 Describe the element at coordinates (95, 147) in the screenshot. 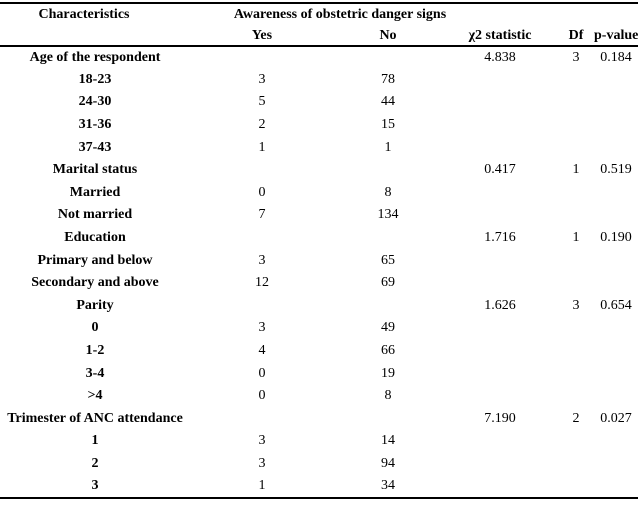

I see `characteristic-label: 37-43` at that location.